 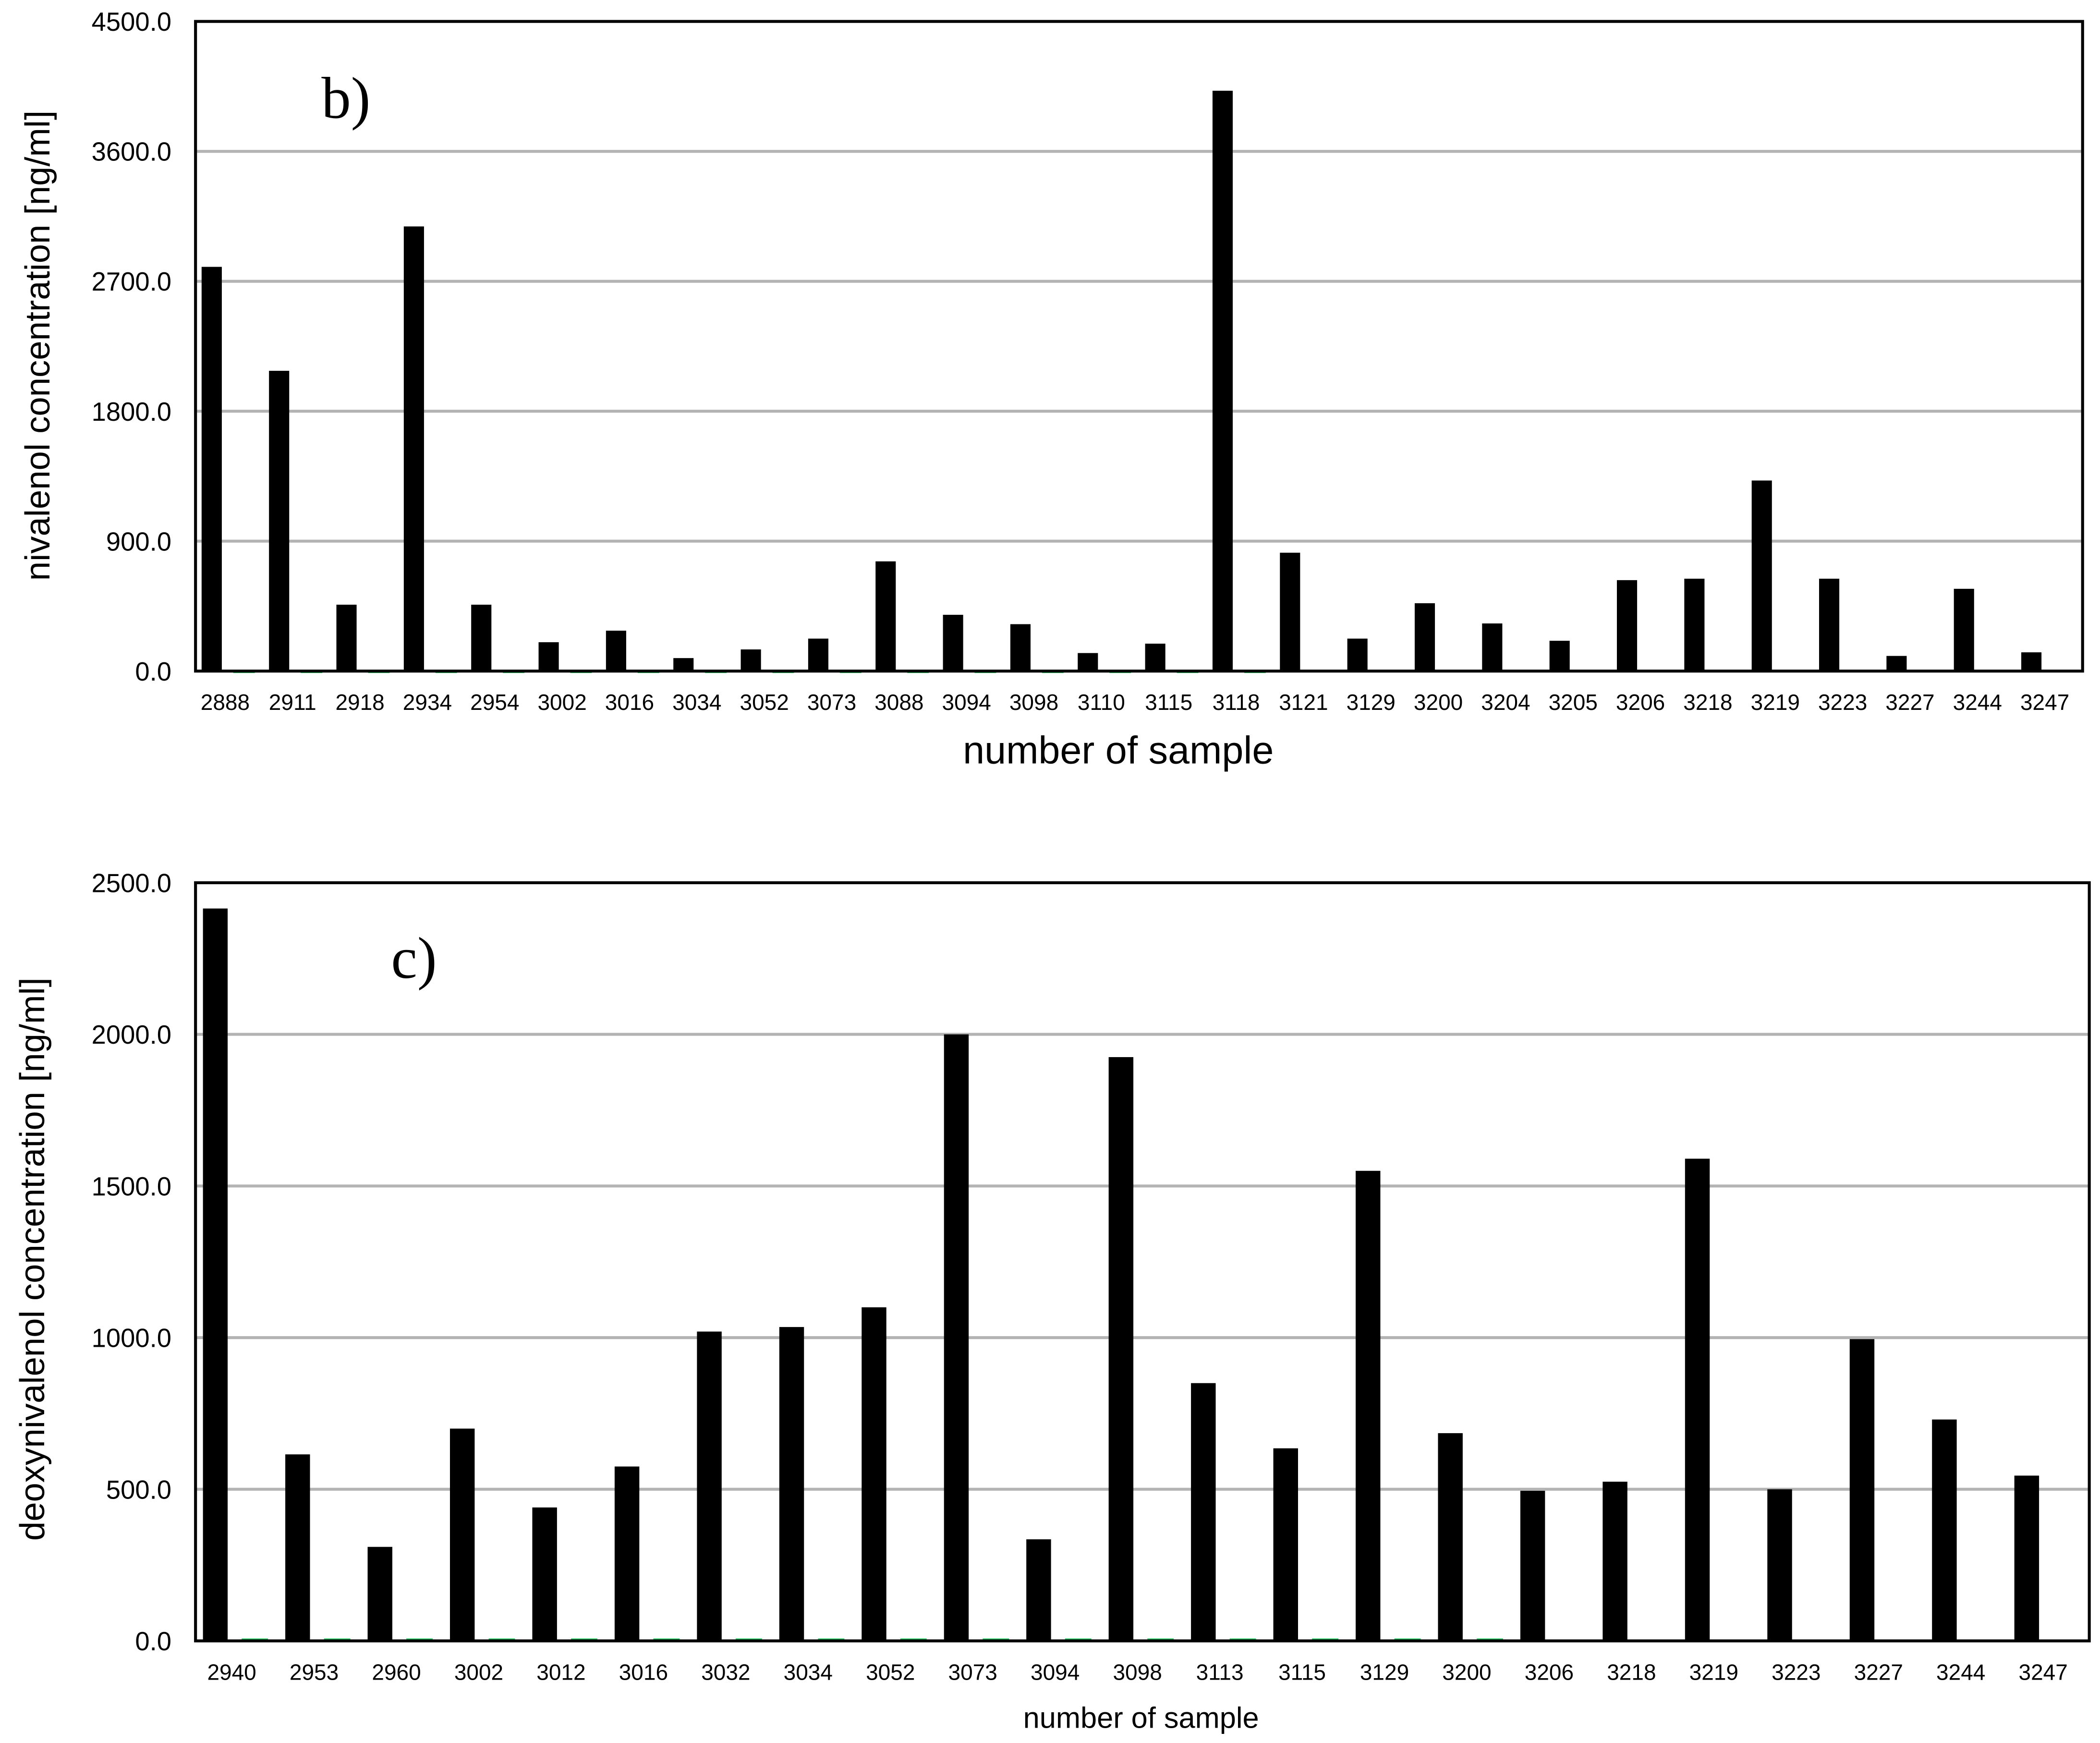 What do you see at coordinates (132, 1339) in the screenshot?
I see `y-tick-label: 1000.0` at bounding box center [132, 1339].